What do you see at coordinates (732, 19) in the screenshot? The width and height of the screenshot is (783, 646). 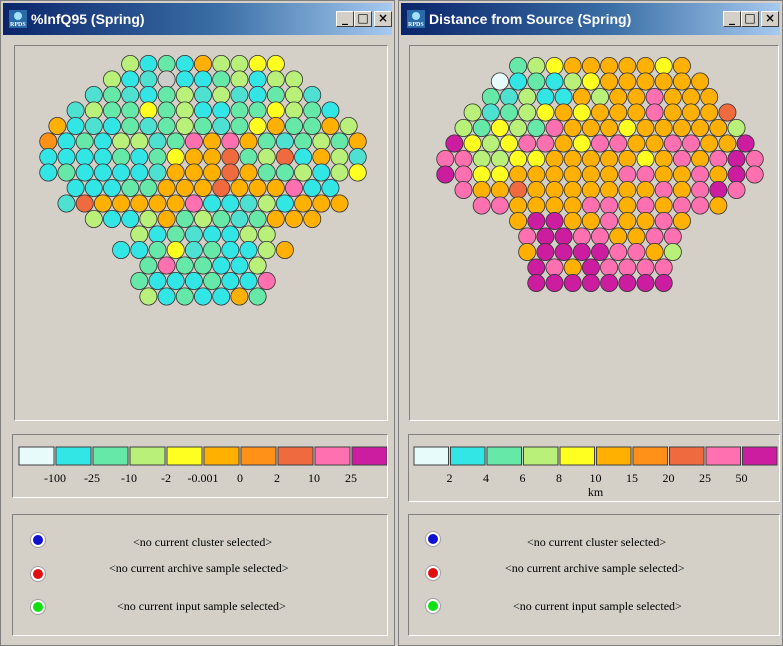 I see `minimize-button: _` at bounding box center [732, 19].